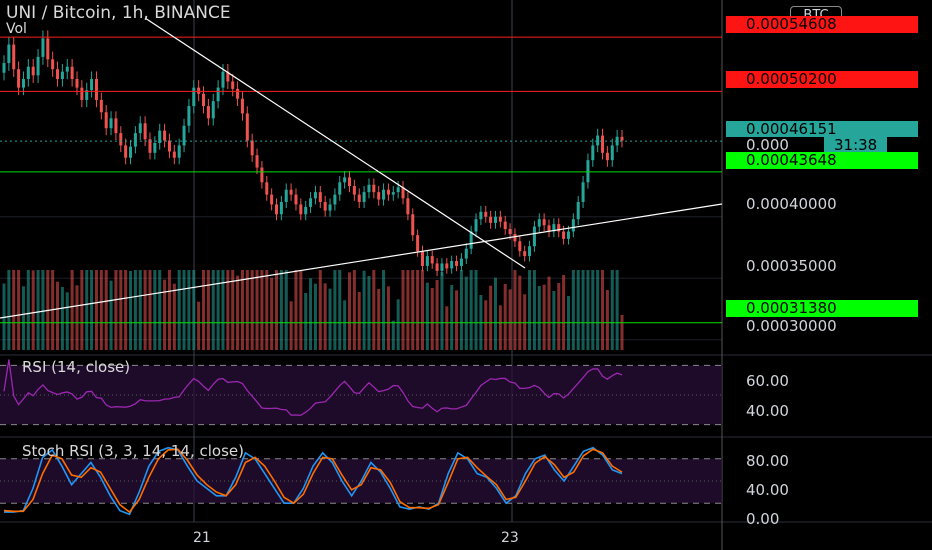 This screenshot has width=932, height=550. Describe the element at coordinates (313, 481) in the screenshot. I see `stoch-k-line` at that location.